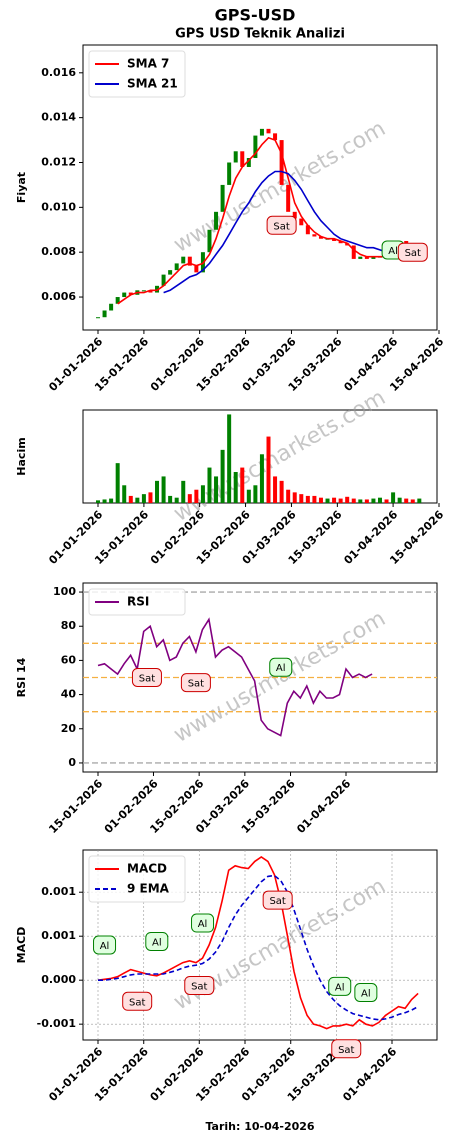 This screenshot has width=456, height=1142. Describe the element at coordinates (58, 161) in the screenshot. I see `y-tick-label: 0.012` at that location.